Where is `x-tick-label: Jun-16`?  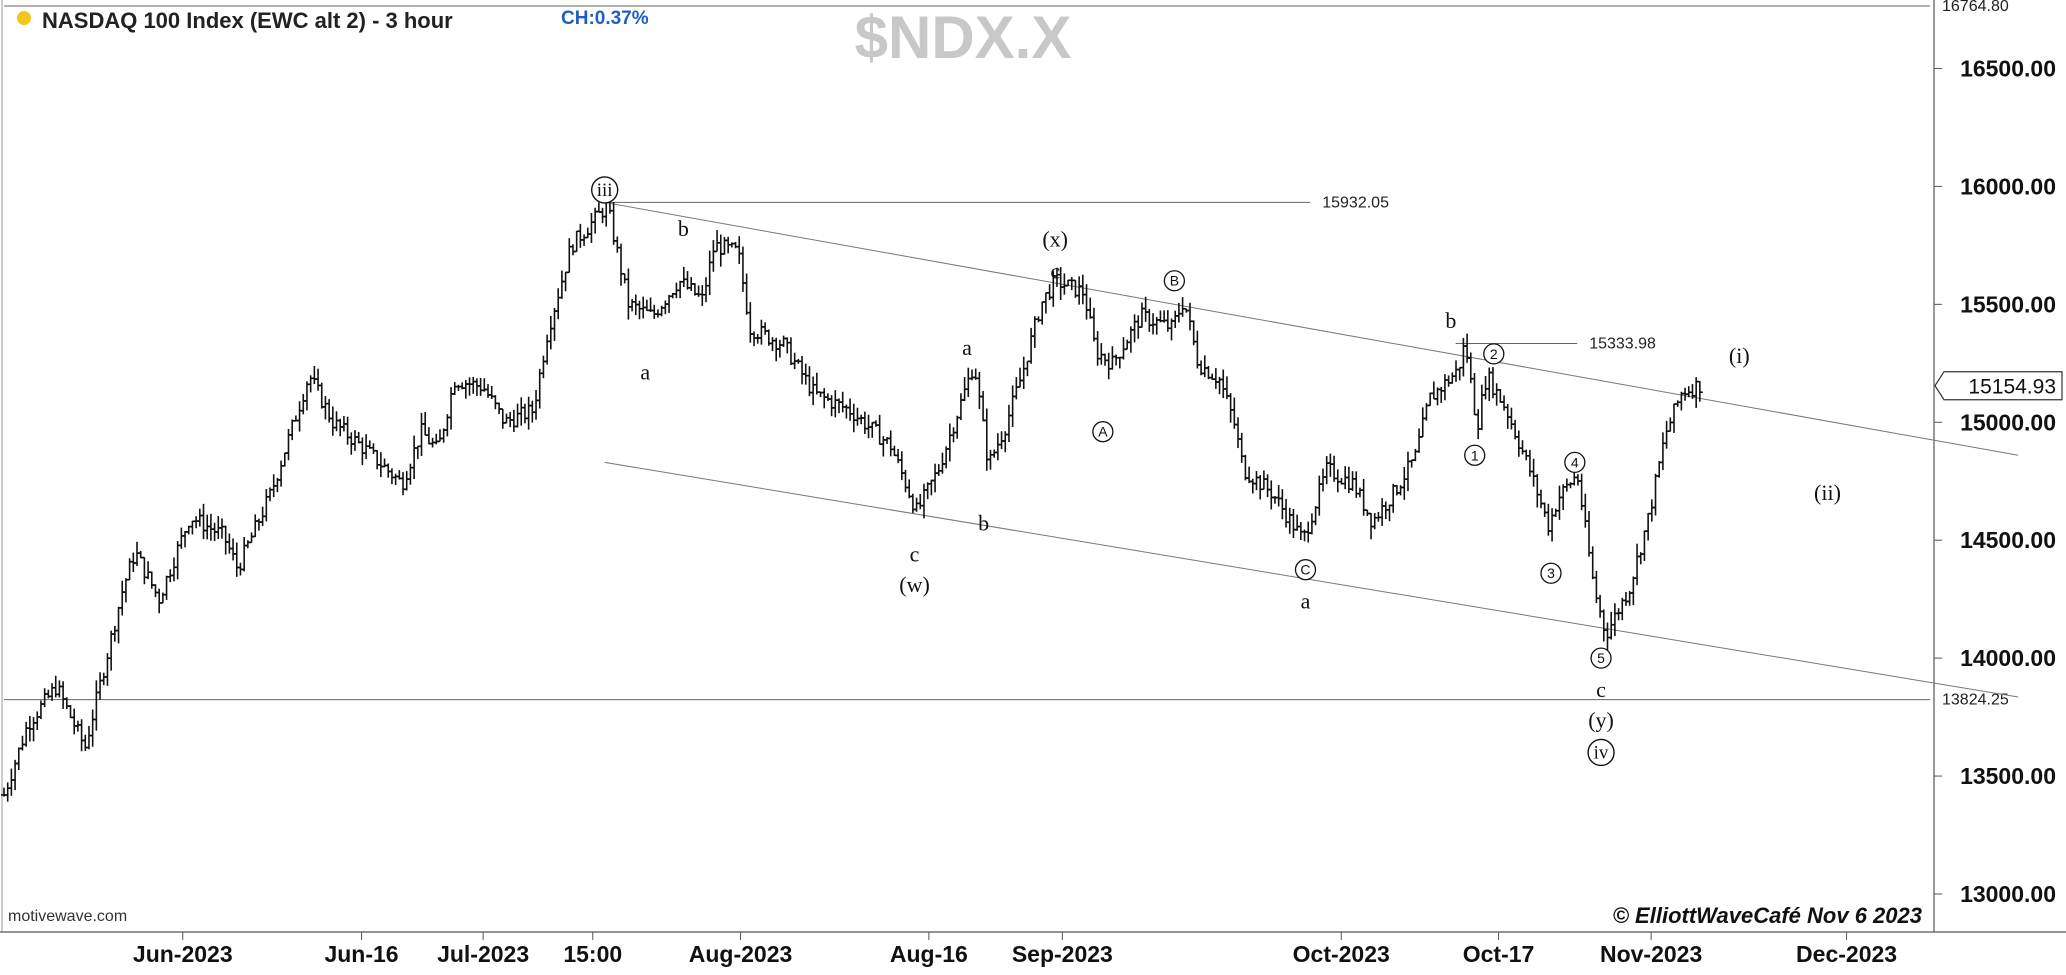 x-tick-label: Jun-16 is located at coordinates (361, 954).